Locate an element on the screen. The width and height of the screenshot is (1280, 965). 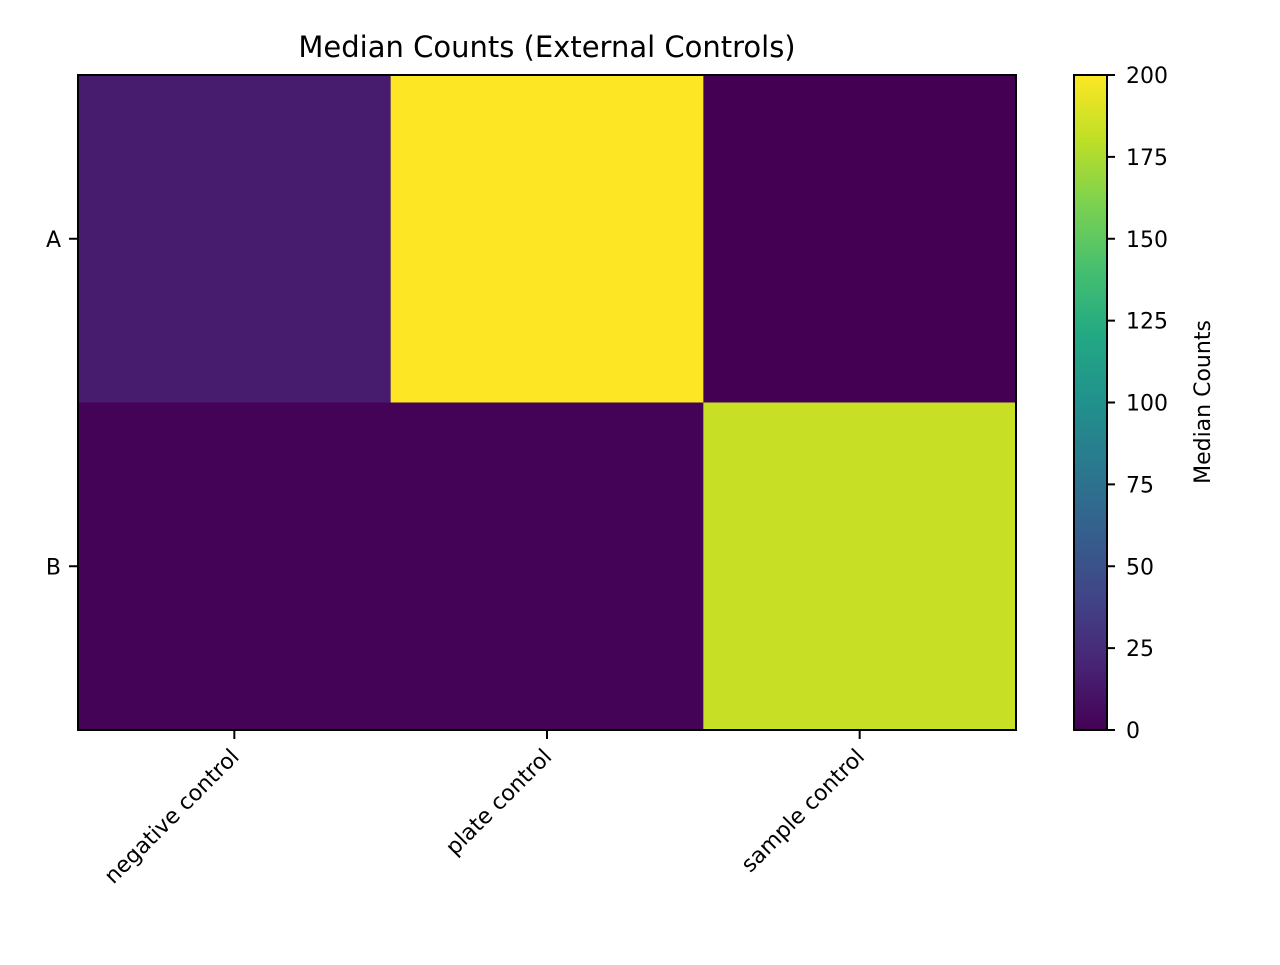
colorbar-ticks: 0 25 50 75 100 125 150 175 200 is located at coordinates (1137, 404).